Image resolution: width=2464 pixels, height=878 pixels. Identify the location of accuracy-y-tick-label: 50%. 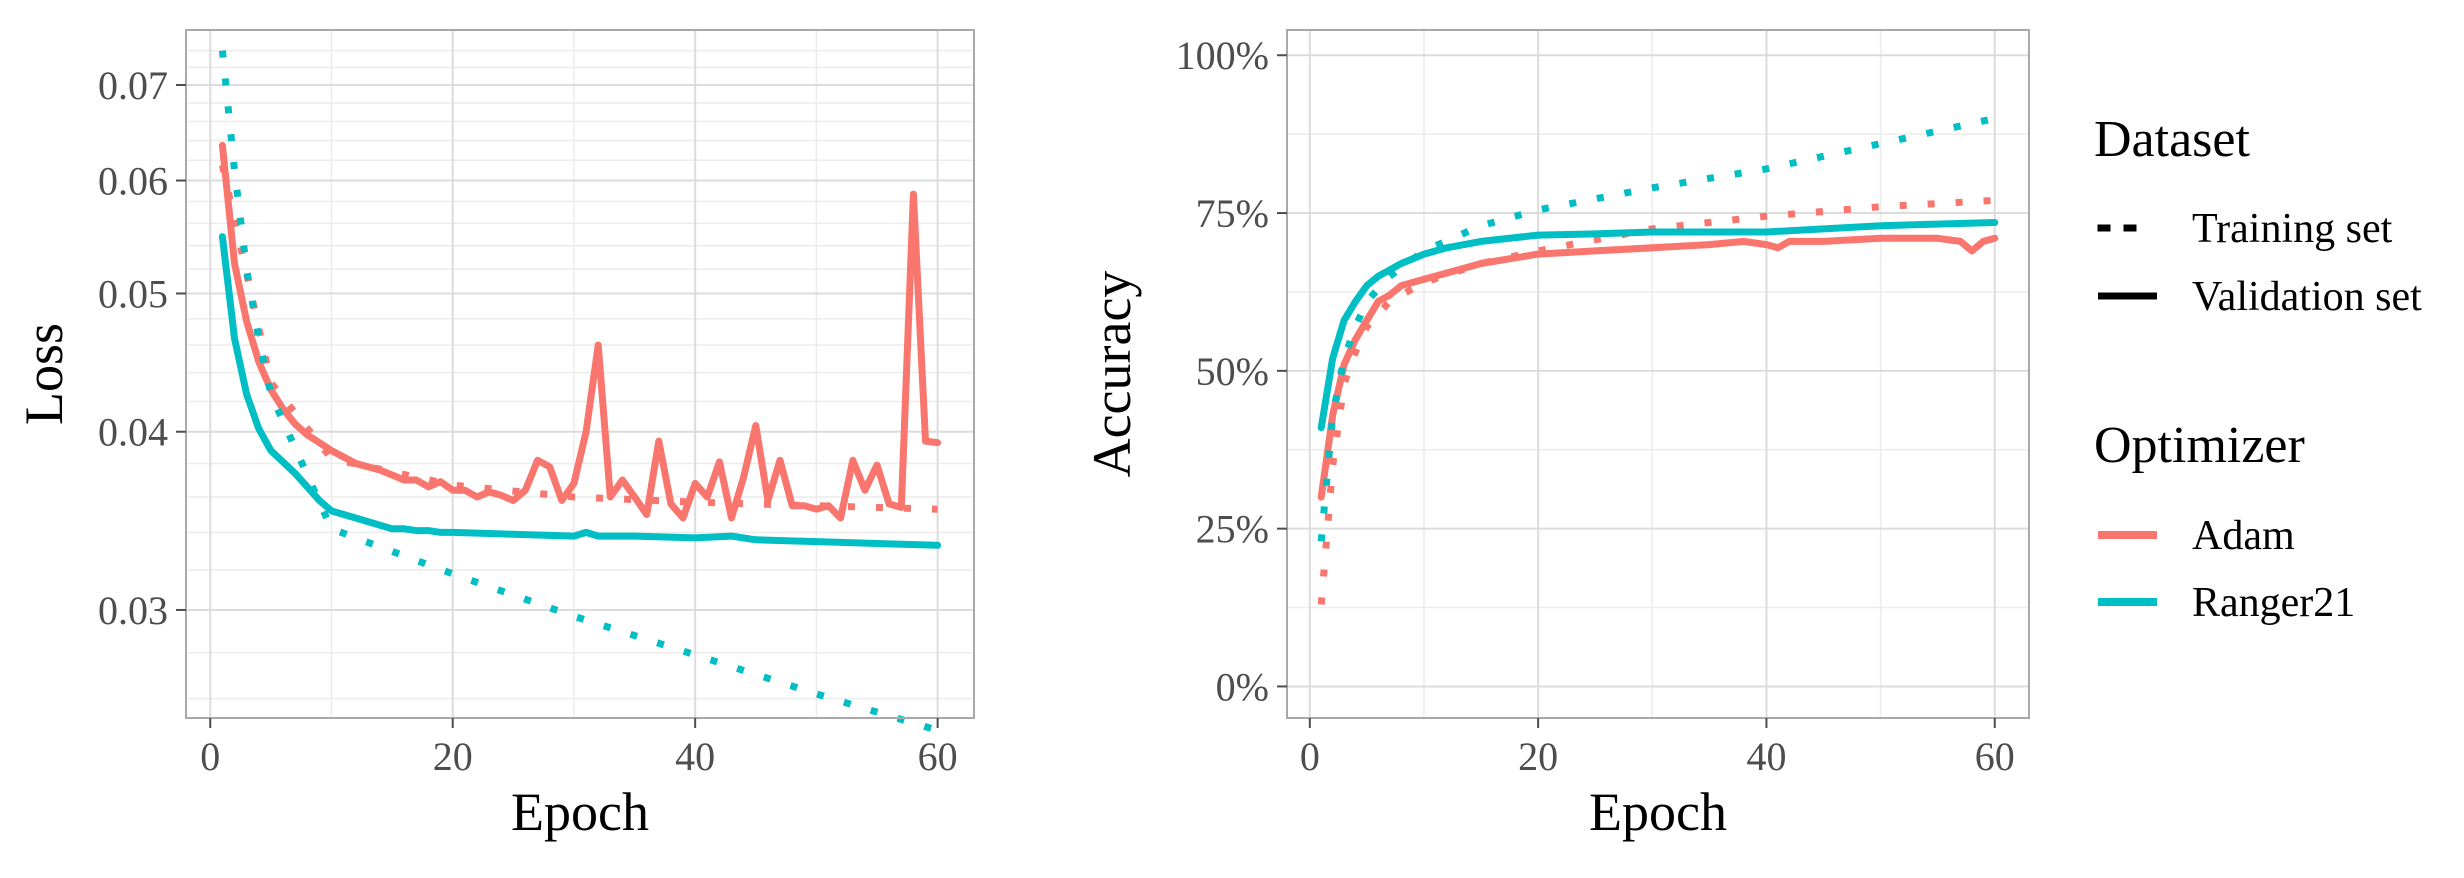
(1232, 371).